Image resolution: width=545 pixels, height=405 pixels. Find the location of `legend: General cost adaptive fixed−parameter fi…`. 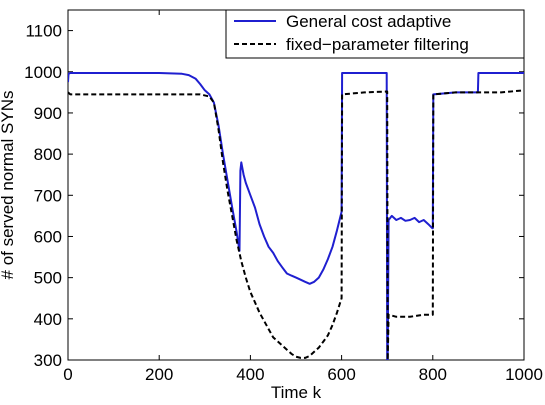

legend: General cost adaptive fixed−parameter fi… is located at coordinates (375, 34).